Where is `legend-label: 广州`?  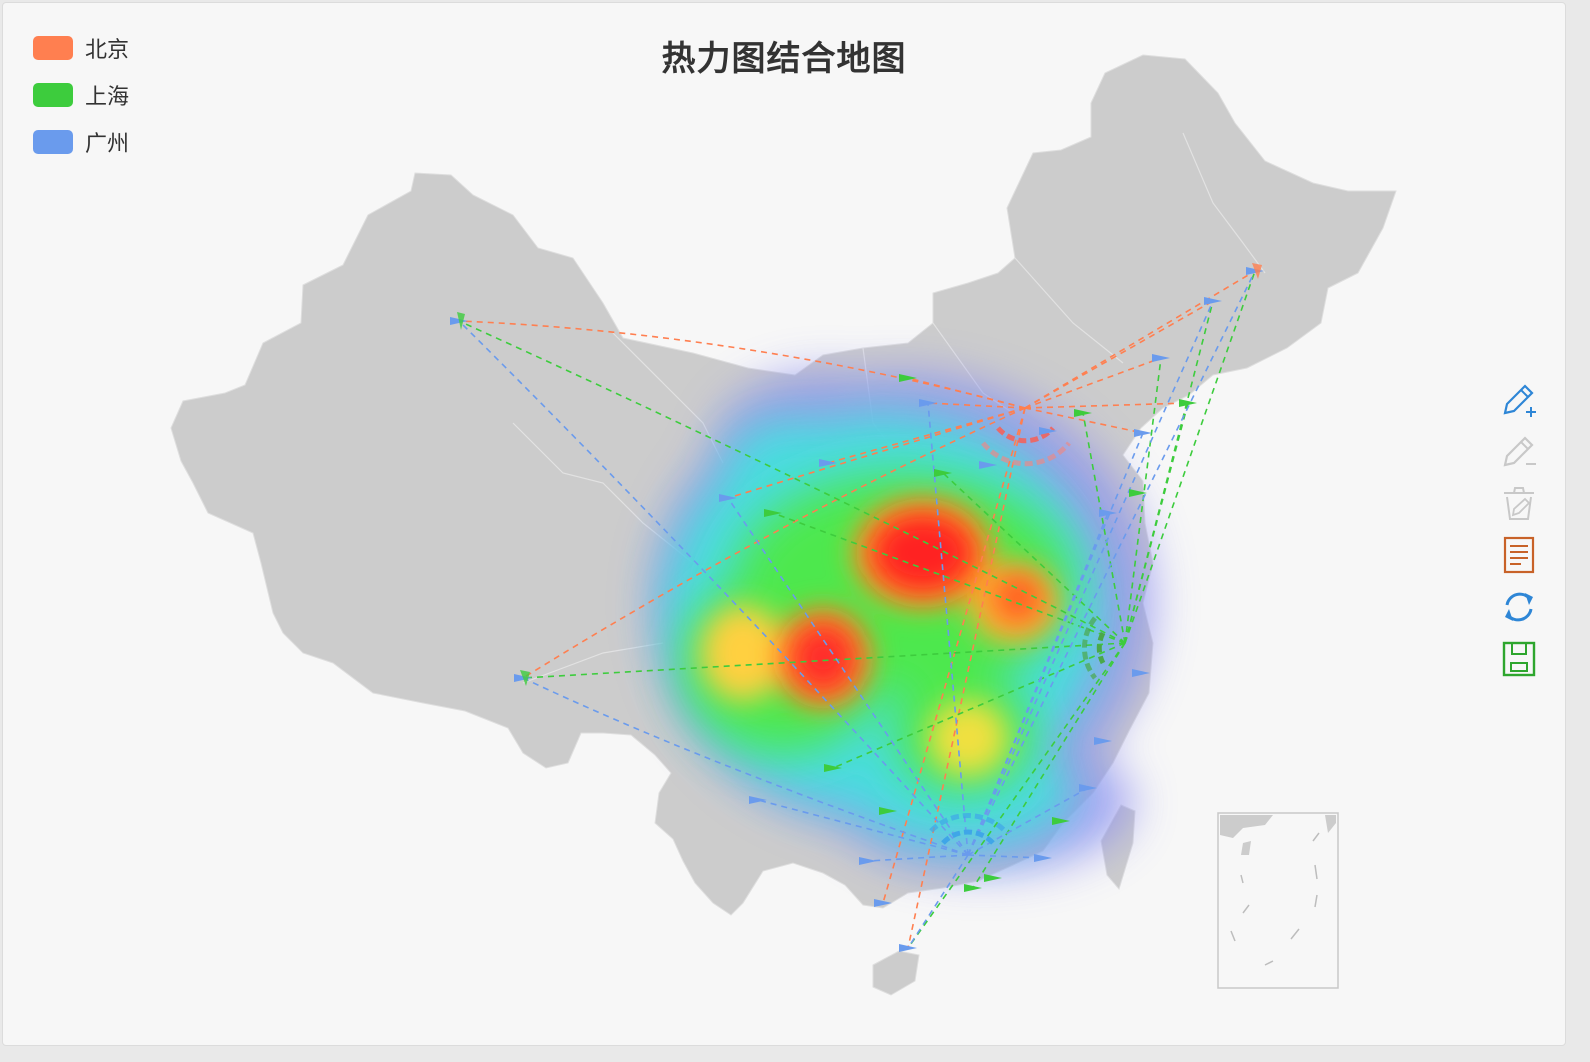 legend-label: 广州 is located at coordinates (107, 144).